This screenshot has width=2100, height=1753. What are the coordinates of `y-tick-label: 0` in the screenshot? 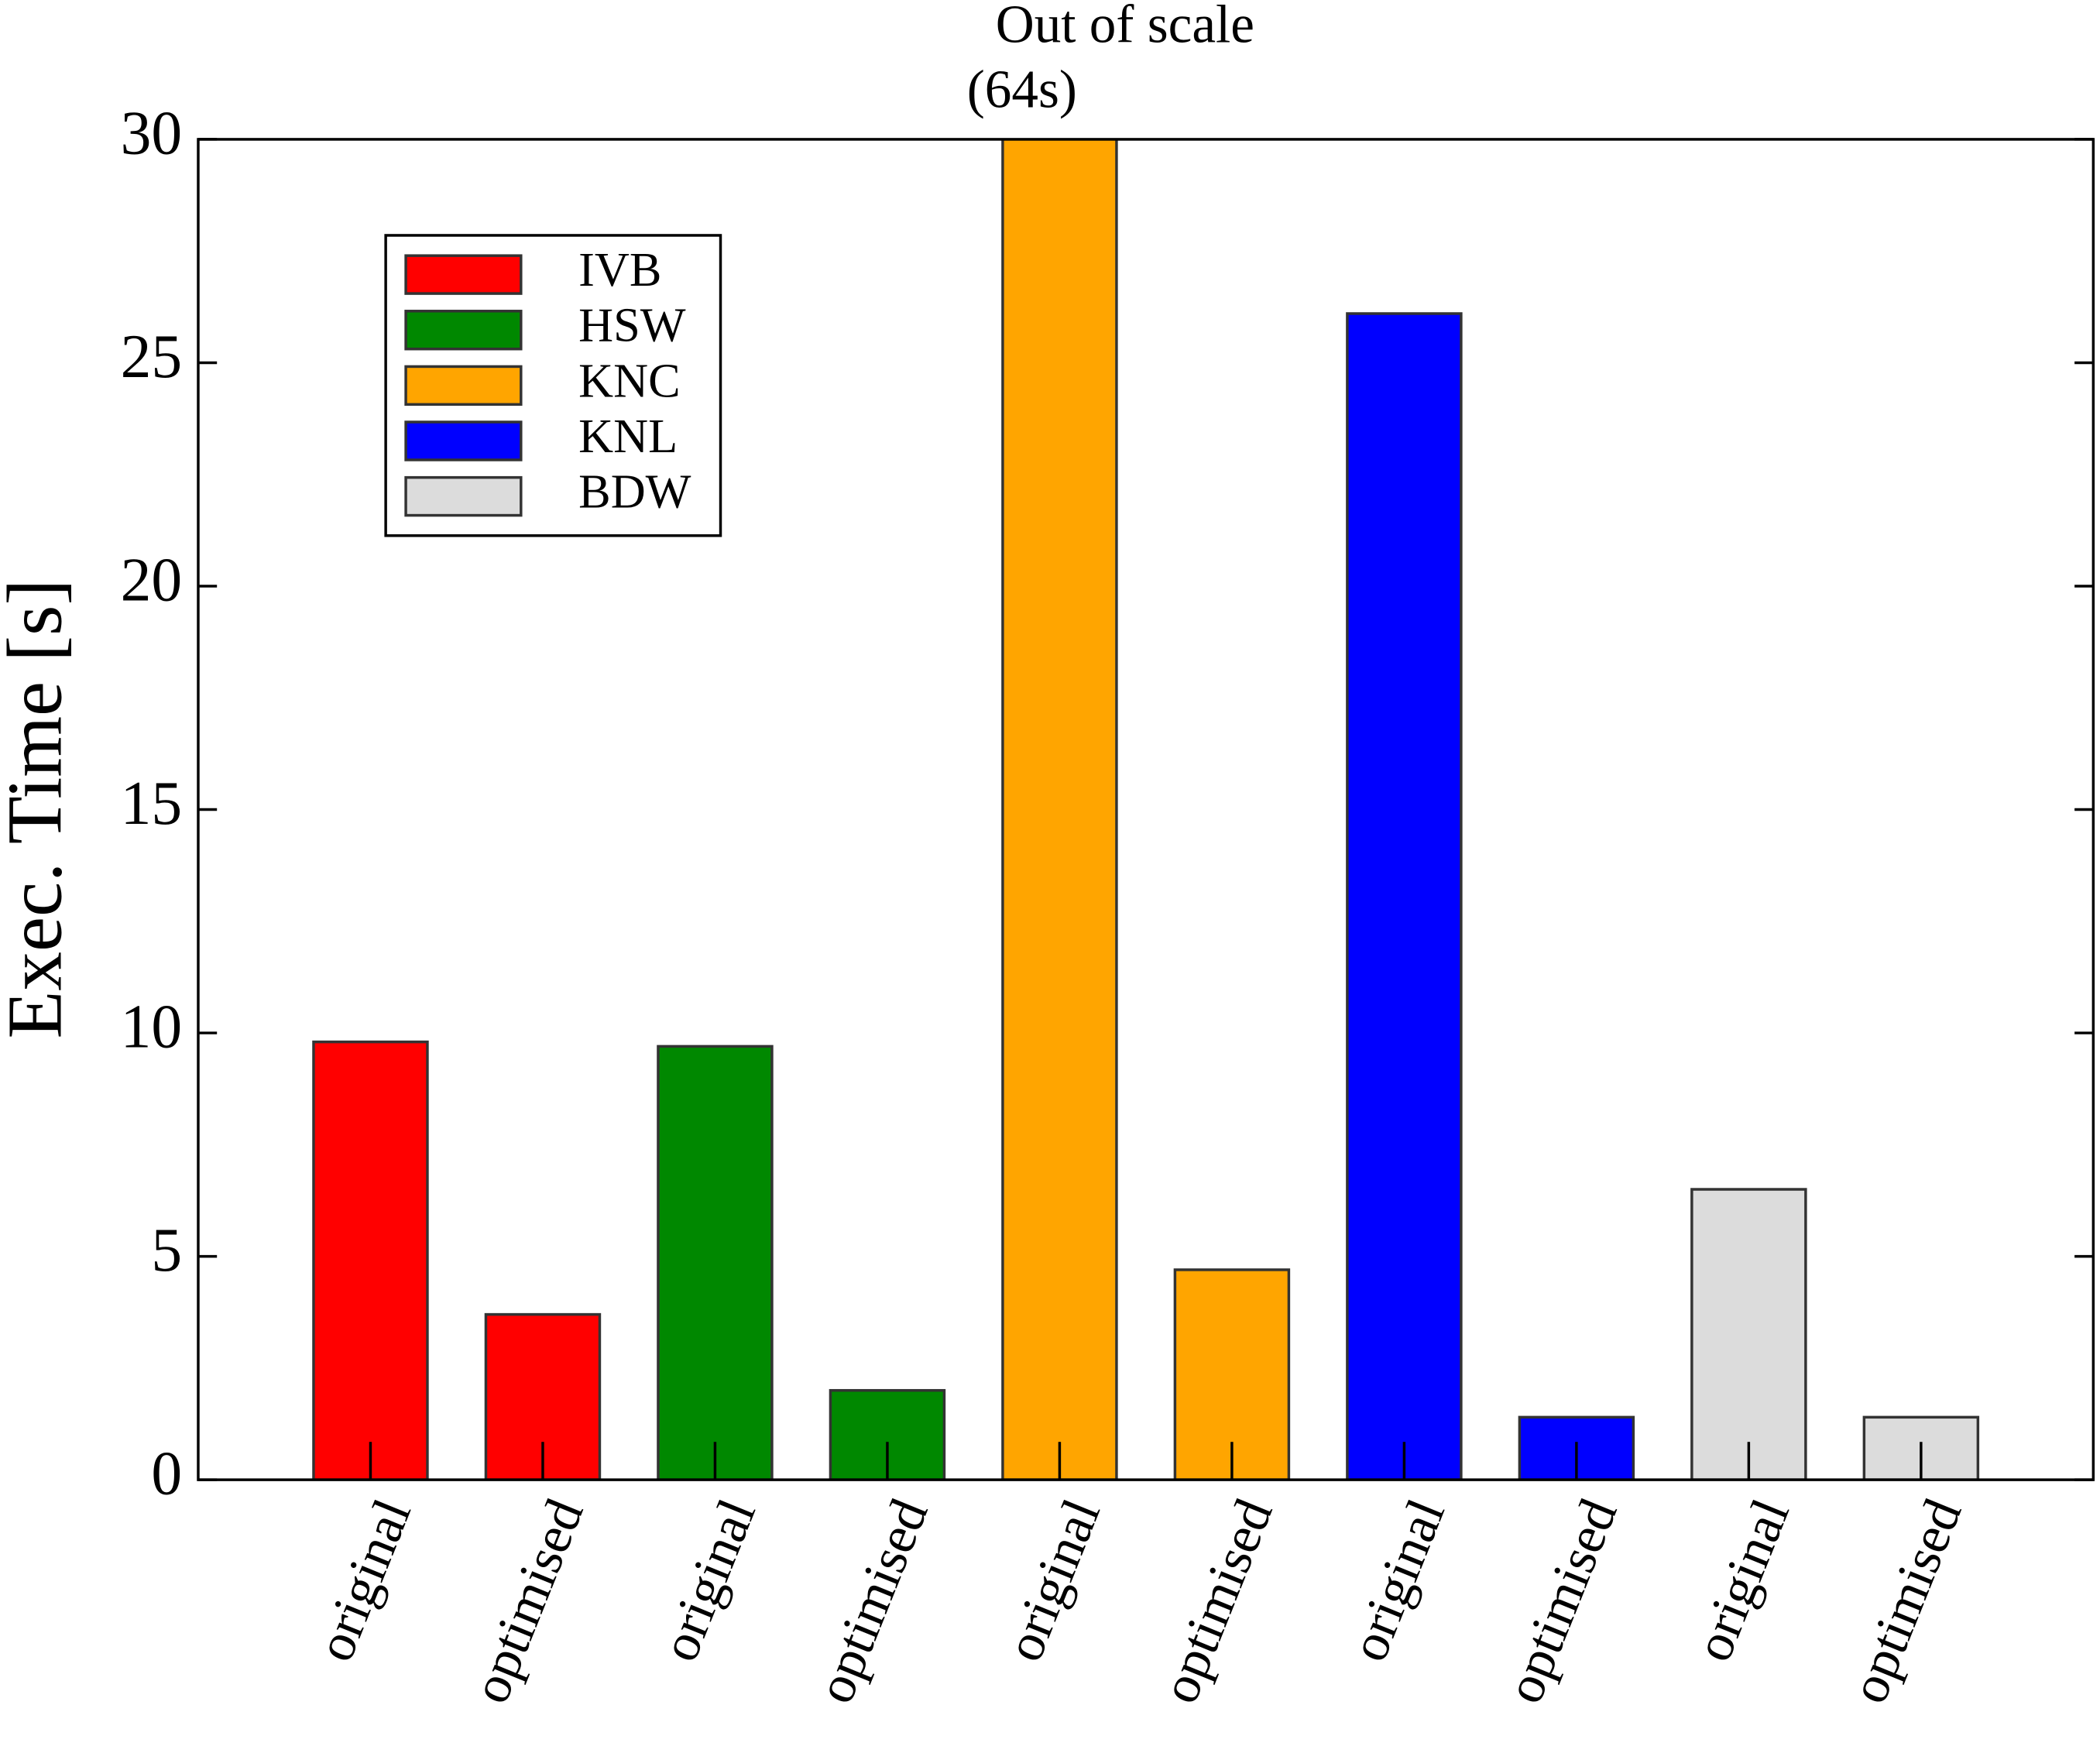 It's located at (166, 1473).